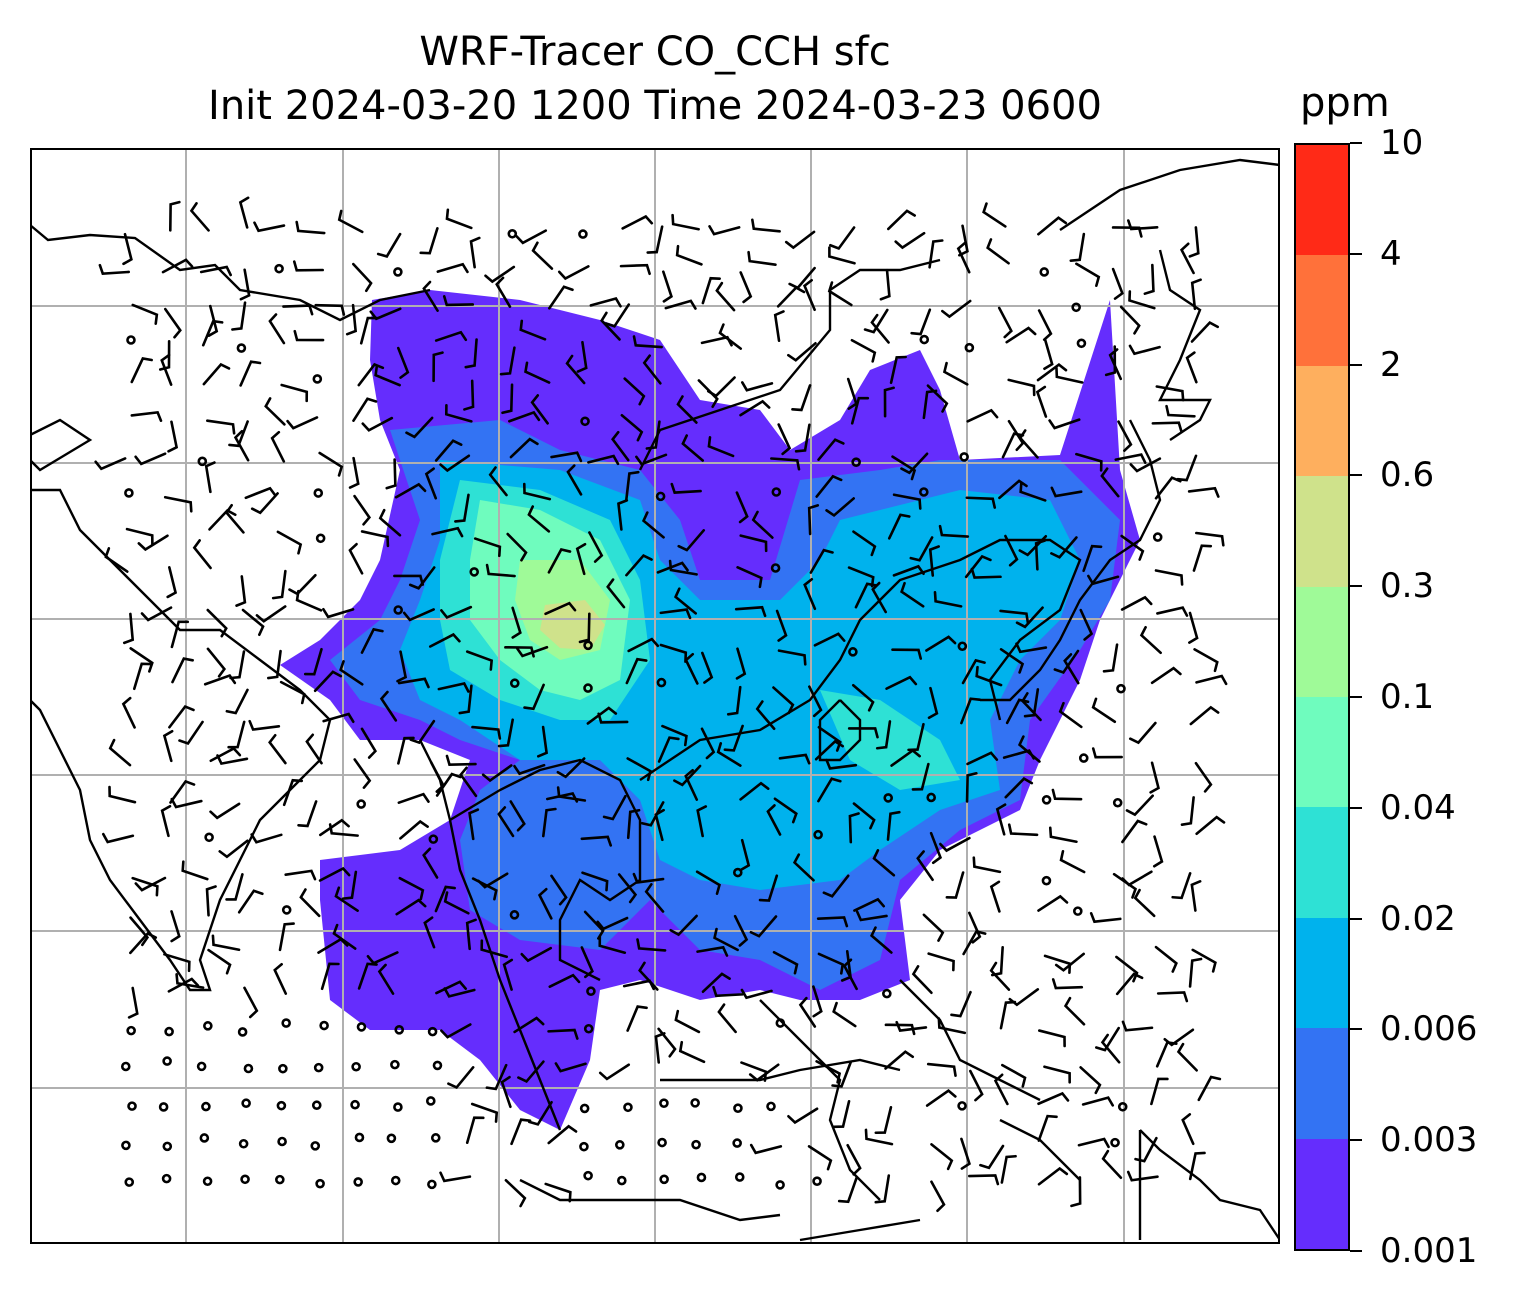 The image size is (1528, 1306). I want to click on colorbar-segment, so click(1322, 200).